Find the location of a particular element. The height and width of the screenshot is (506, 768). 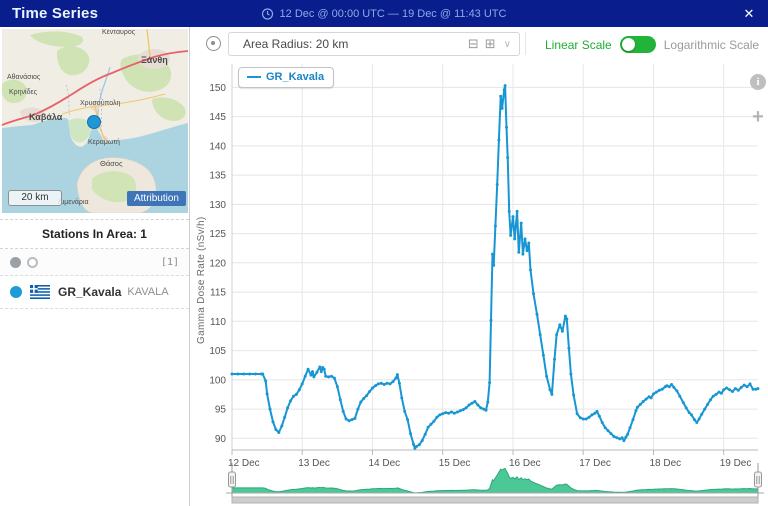

x-tick-label: 14 Dec is located at coordinates (384, 463).